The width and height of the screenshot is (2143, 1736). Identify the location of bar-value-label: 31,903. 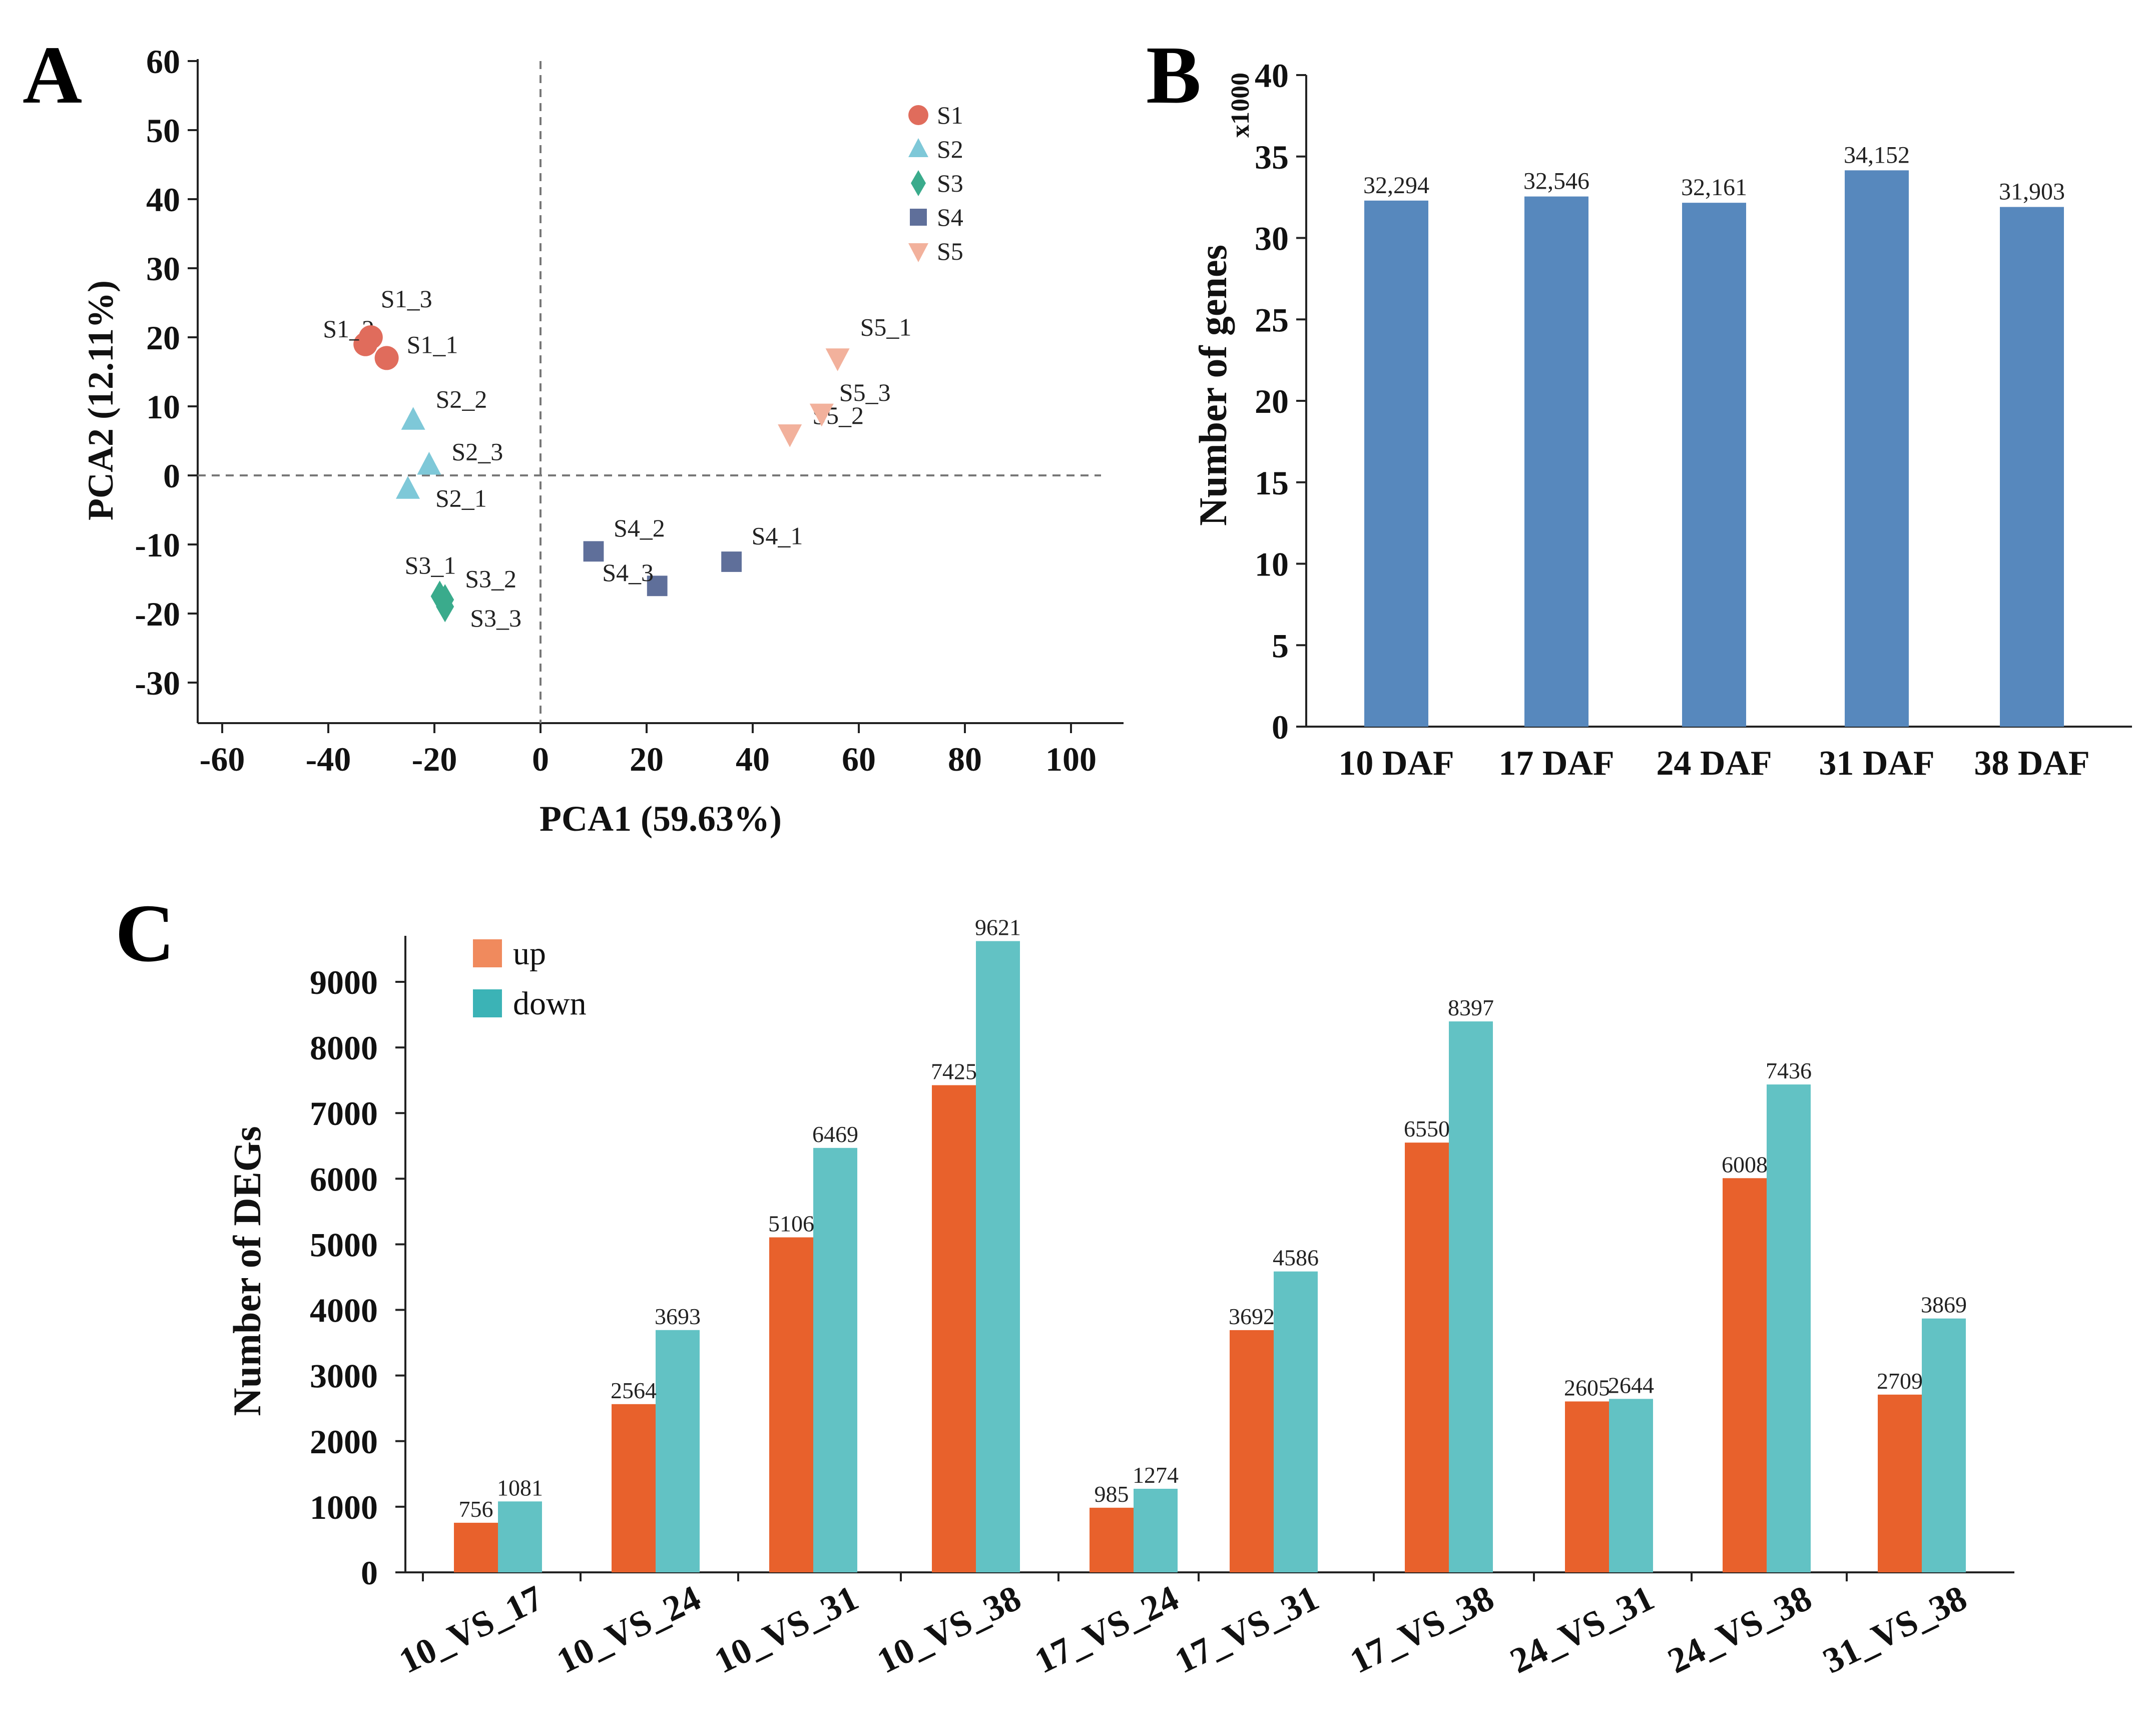
(2032, 192).